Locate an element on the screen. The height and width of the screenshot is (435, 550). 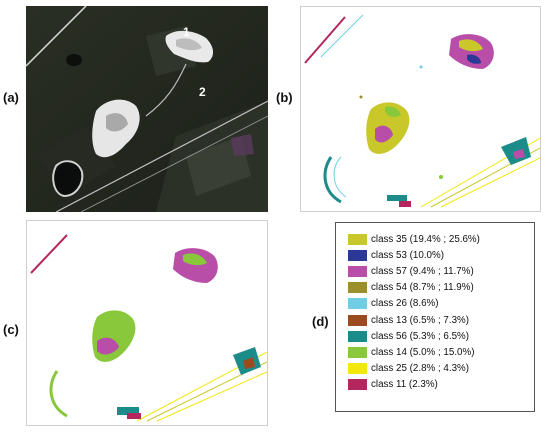
panel-label-a: (a) is located at coordinates (11, 97).